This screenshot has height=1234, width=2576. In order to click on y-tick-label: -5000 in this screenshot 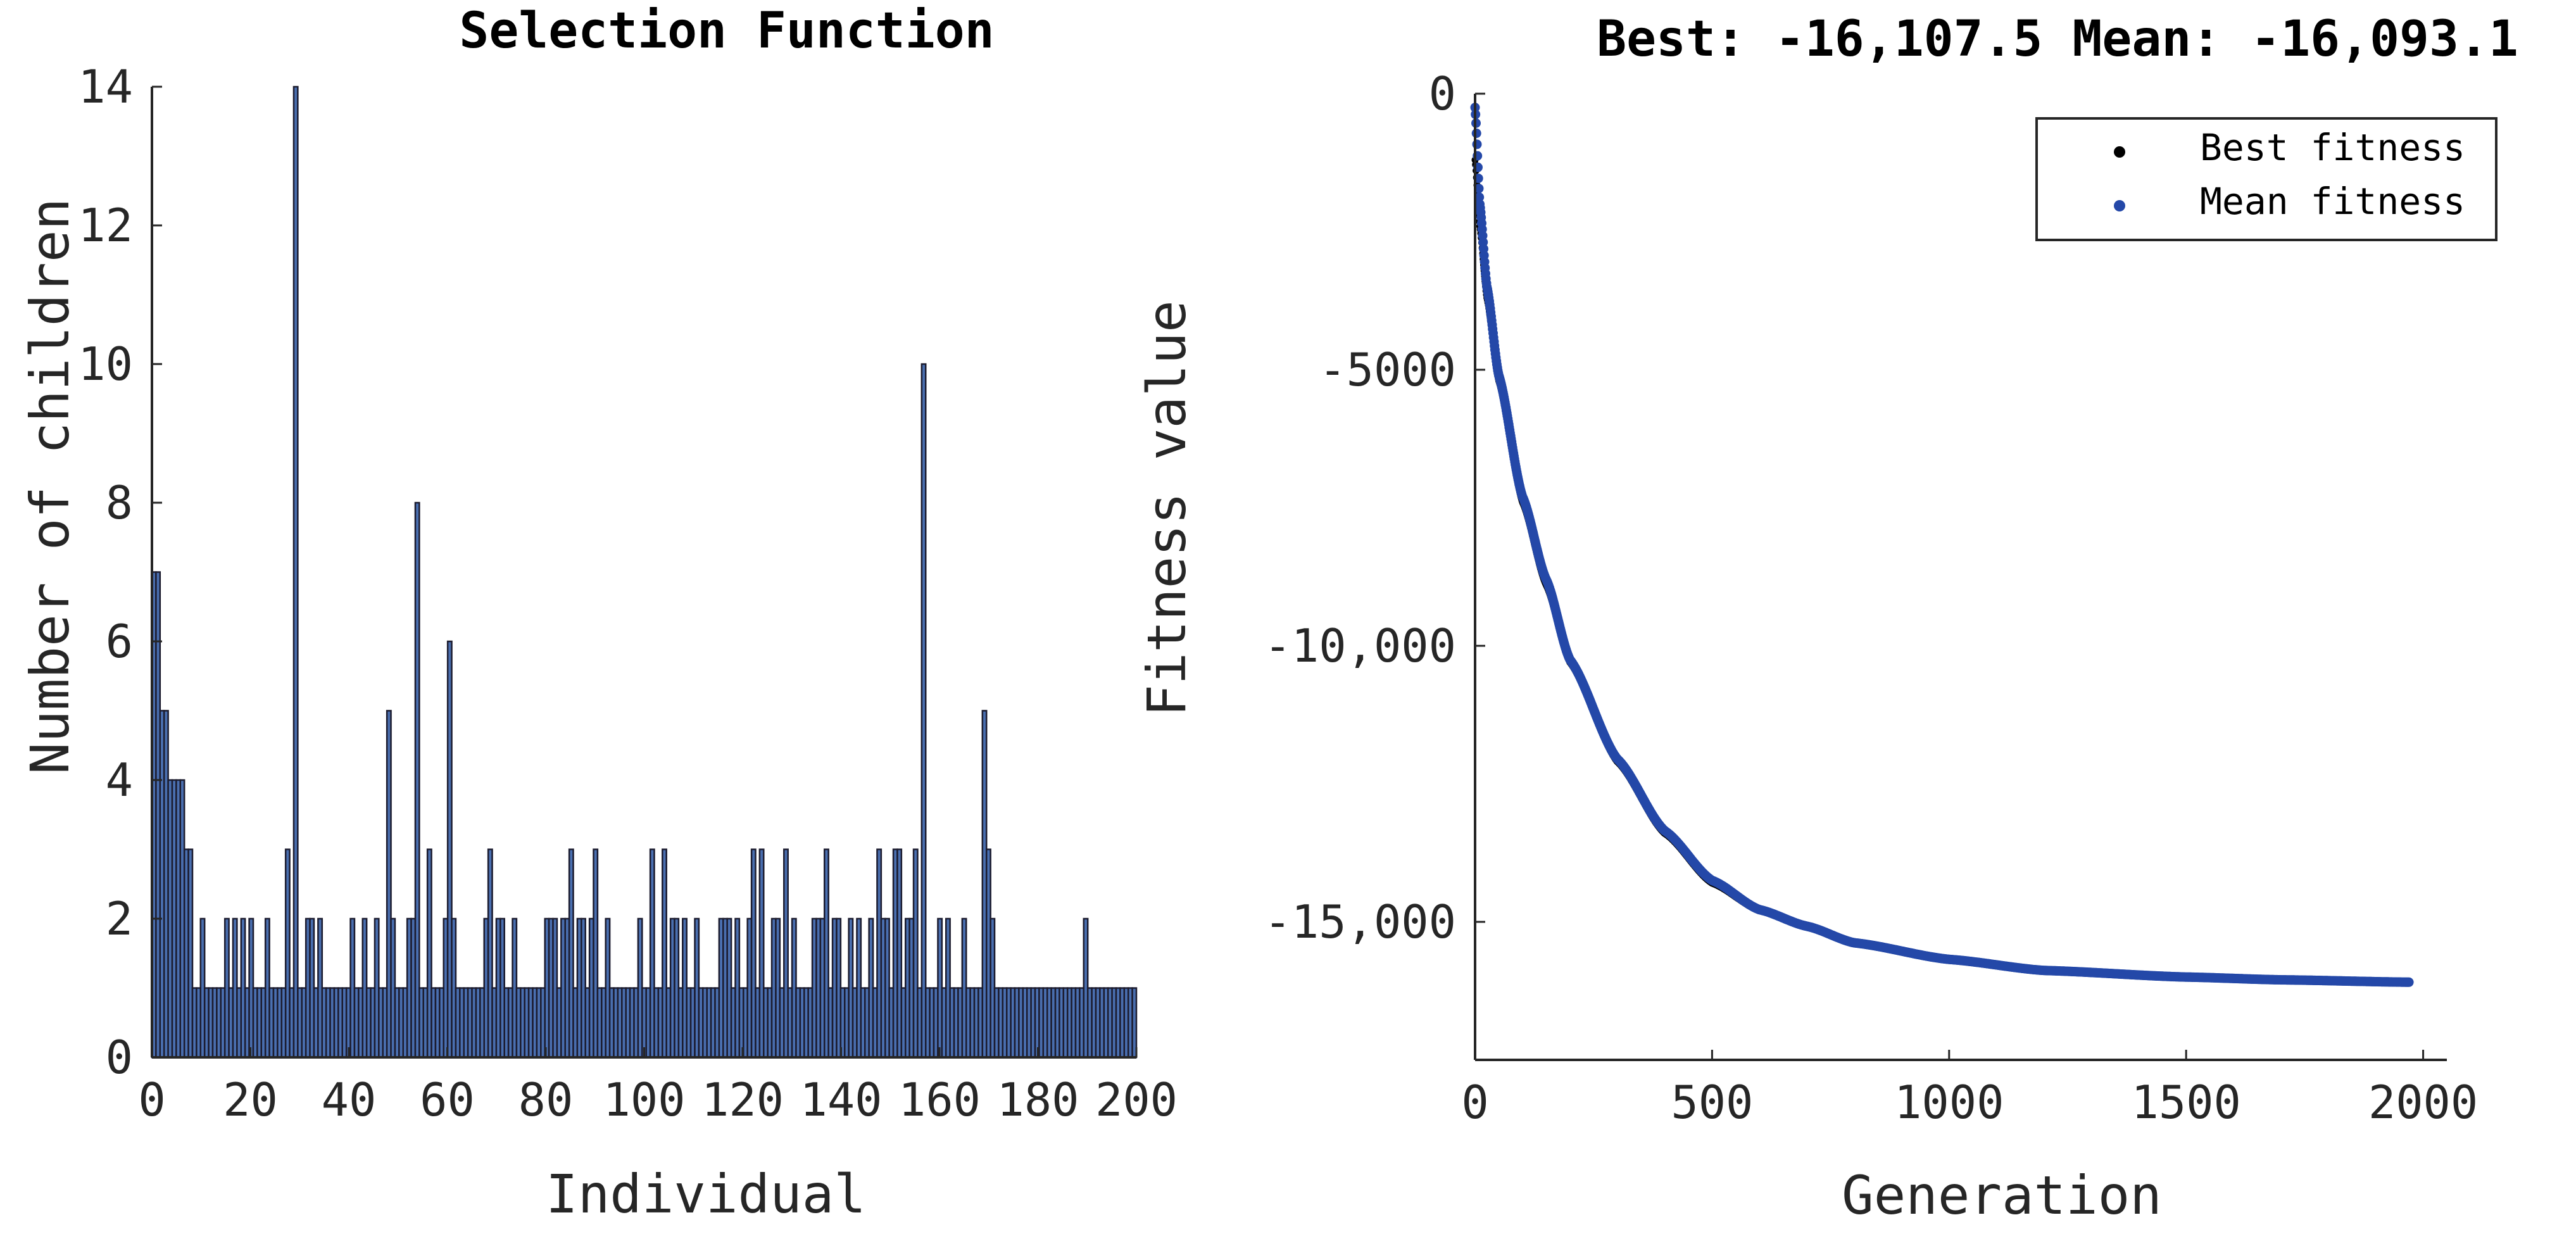, I will do `click(1387, 369)`.